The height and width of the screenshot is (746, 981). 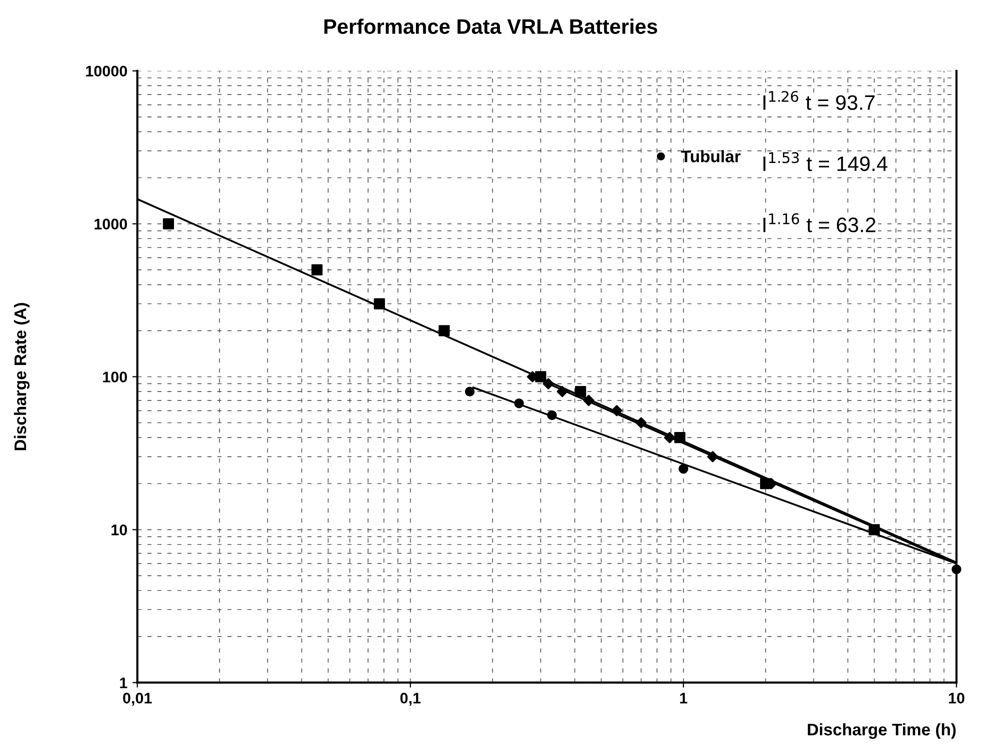 What do you see at coordinates (110, 224) in the screenshot?
I see `y-tick-label: 1000` at bounding box center [110, 224].